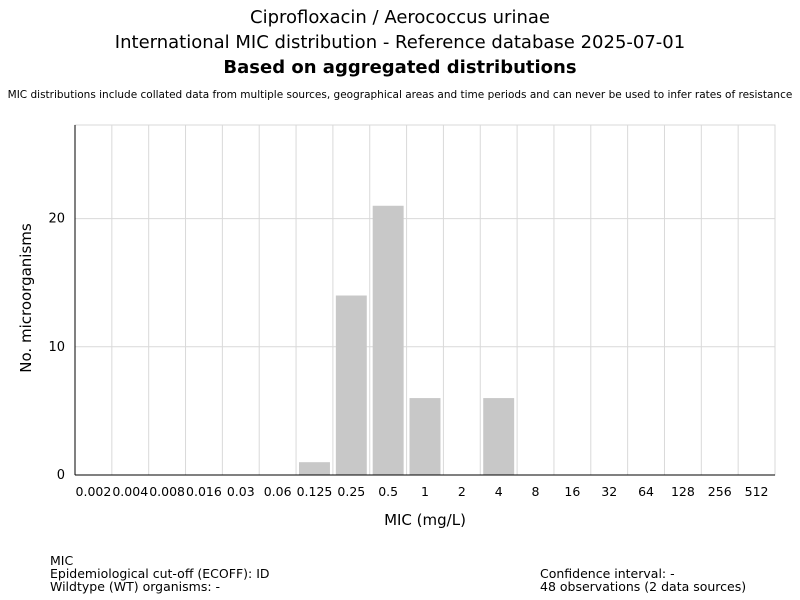  I want to click on x-tick-label: 0.25, so click(351, 491).